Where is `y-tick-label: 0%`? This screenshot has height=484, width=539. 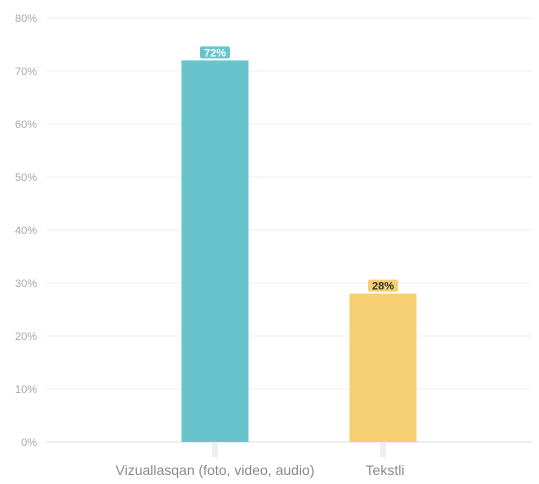
y-tick-label: 0% is located at coordinates (29, 443).